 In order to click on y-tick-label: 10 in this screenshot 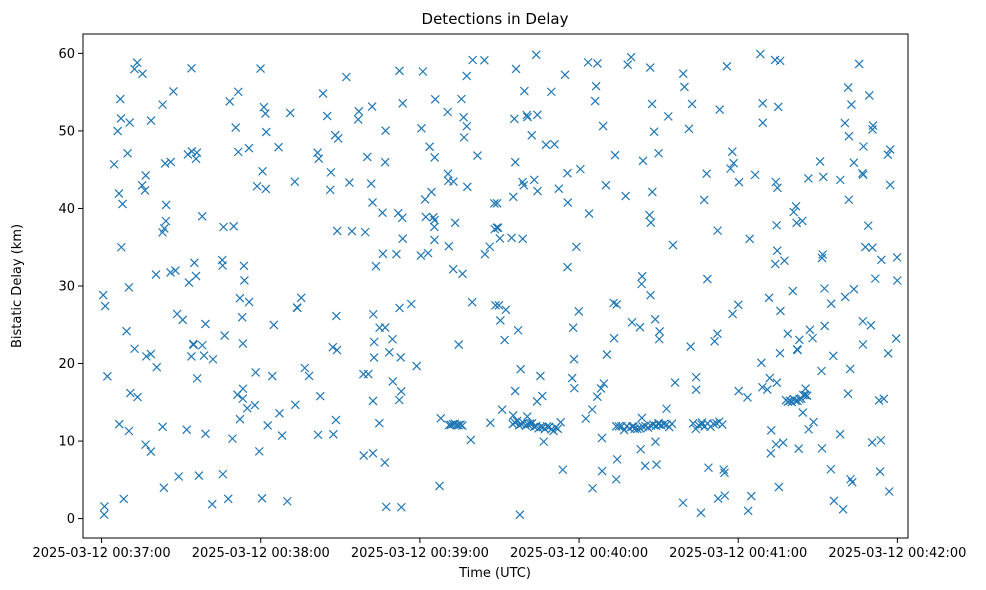, I will do `click(66, 442)`.